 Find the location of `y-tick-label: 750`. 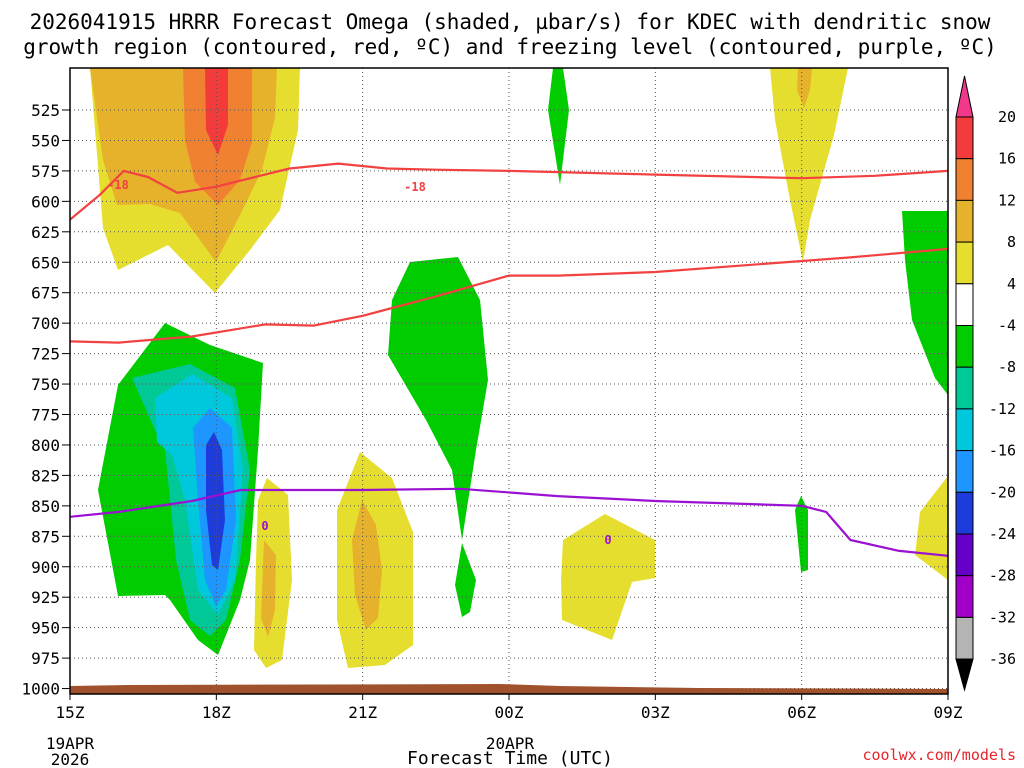

y-tick-label: 750 is located at coordinates (45, 384).